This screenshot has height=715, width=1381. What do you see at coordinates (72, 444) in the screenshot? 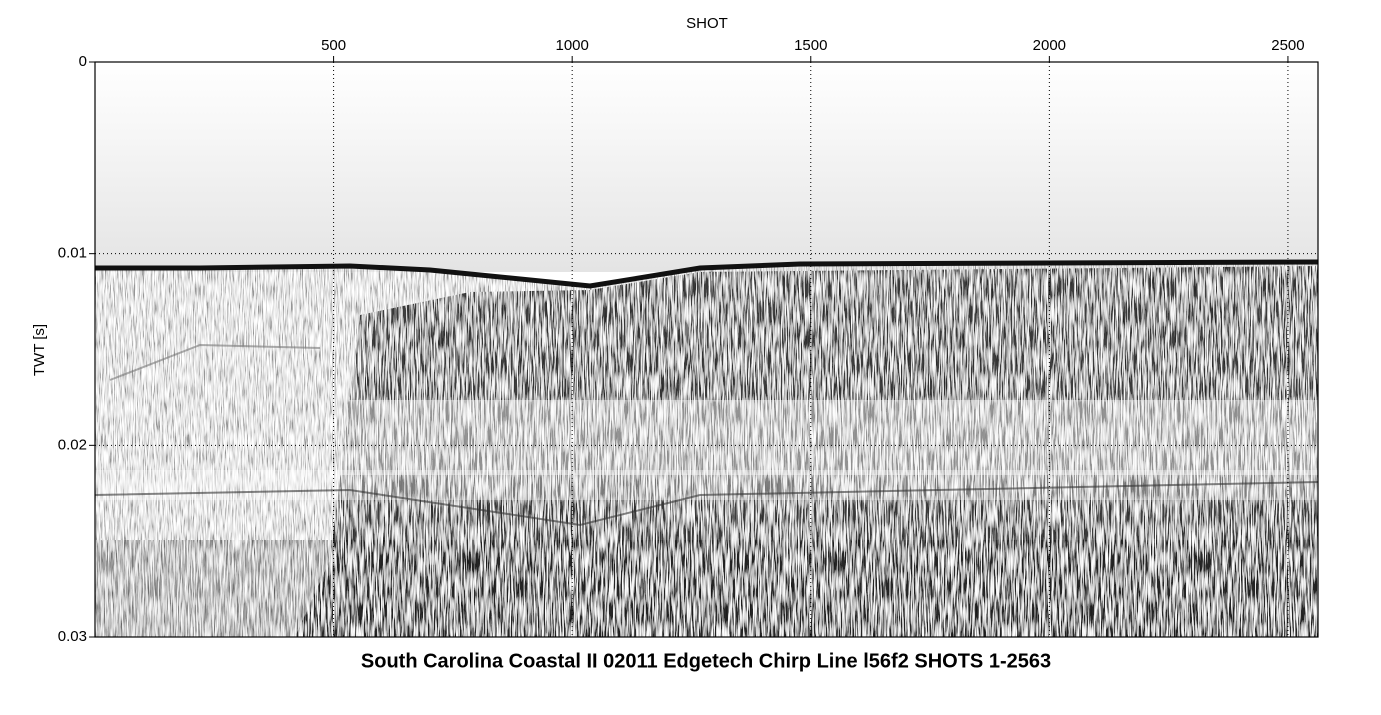
I see `y-tick-label: 0.02` at bounding box center [72, 444].